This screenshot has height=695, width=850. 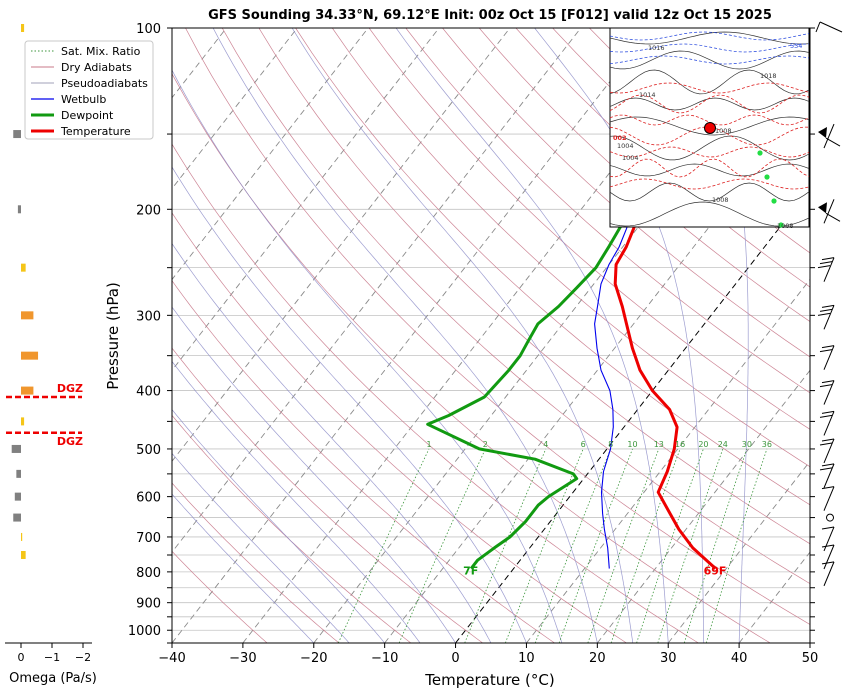 What do you see at coordinates (739, 658) in the screenshot?
I see `x-tick-label: 40` at bounding box center [739, 658].